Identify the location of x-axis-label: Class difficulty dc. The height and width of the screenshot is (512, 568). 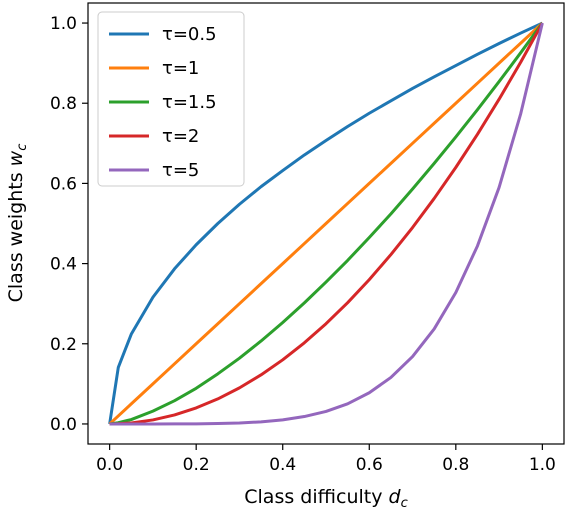
(325, 498).